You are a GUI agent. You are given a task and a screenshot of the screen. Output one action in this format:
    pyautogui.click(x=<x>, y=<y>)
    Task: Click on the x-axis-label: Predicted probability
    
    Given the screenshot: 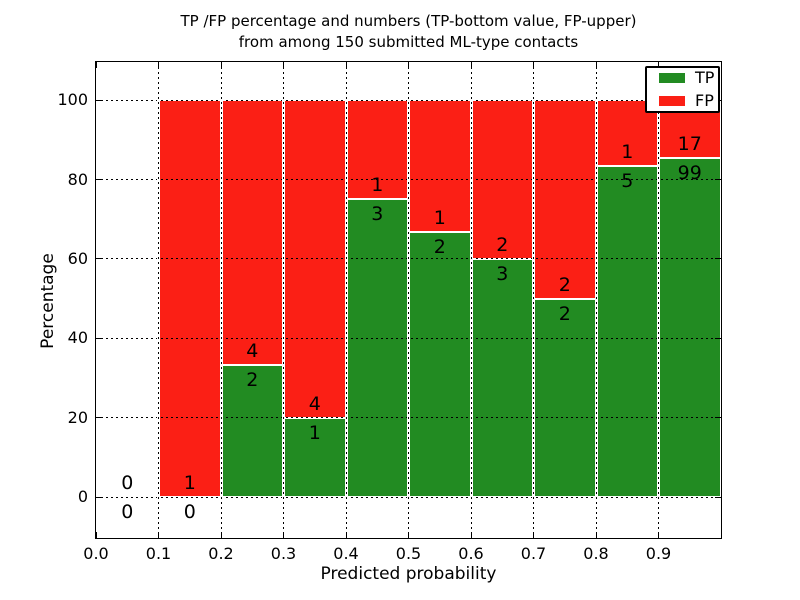 What is the action you would take?
    pyautogui.click(x=408, y=574)
    